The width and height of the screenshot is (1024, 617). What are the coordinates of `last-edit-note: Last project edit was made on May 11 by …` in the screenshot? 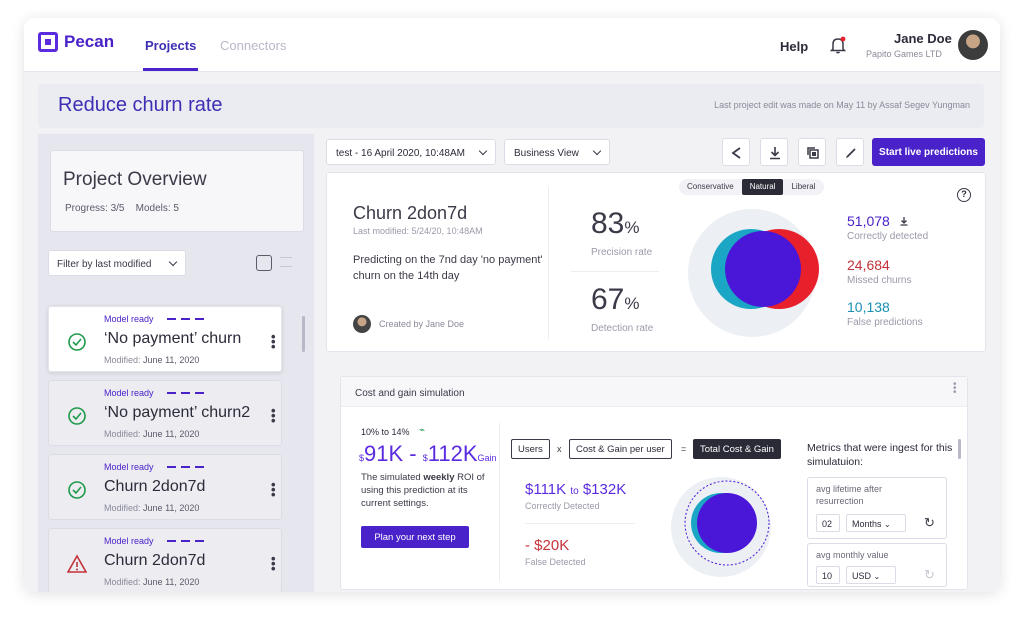 It's located at (842, 105).